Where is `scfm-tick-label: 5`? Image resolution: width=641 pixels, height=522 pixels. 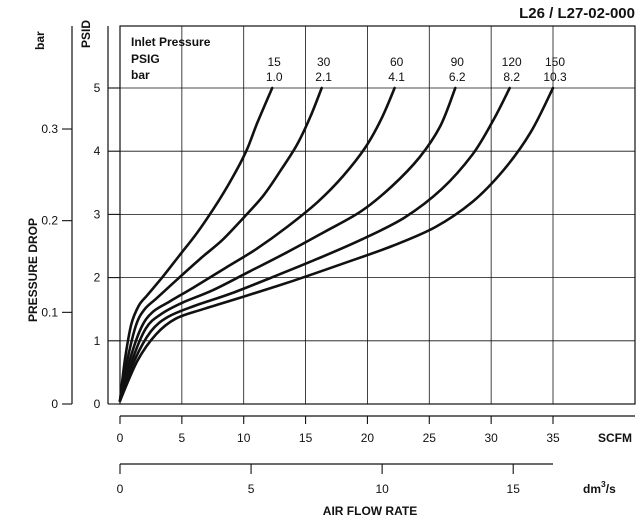 scfm-tick-label: 5 is located at coordinates (182, 438).